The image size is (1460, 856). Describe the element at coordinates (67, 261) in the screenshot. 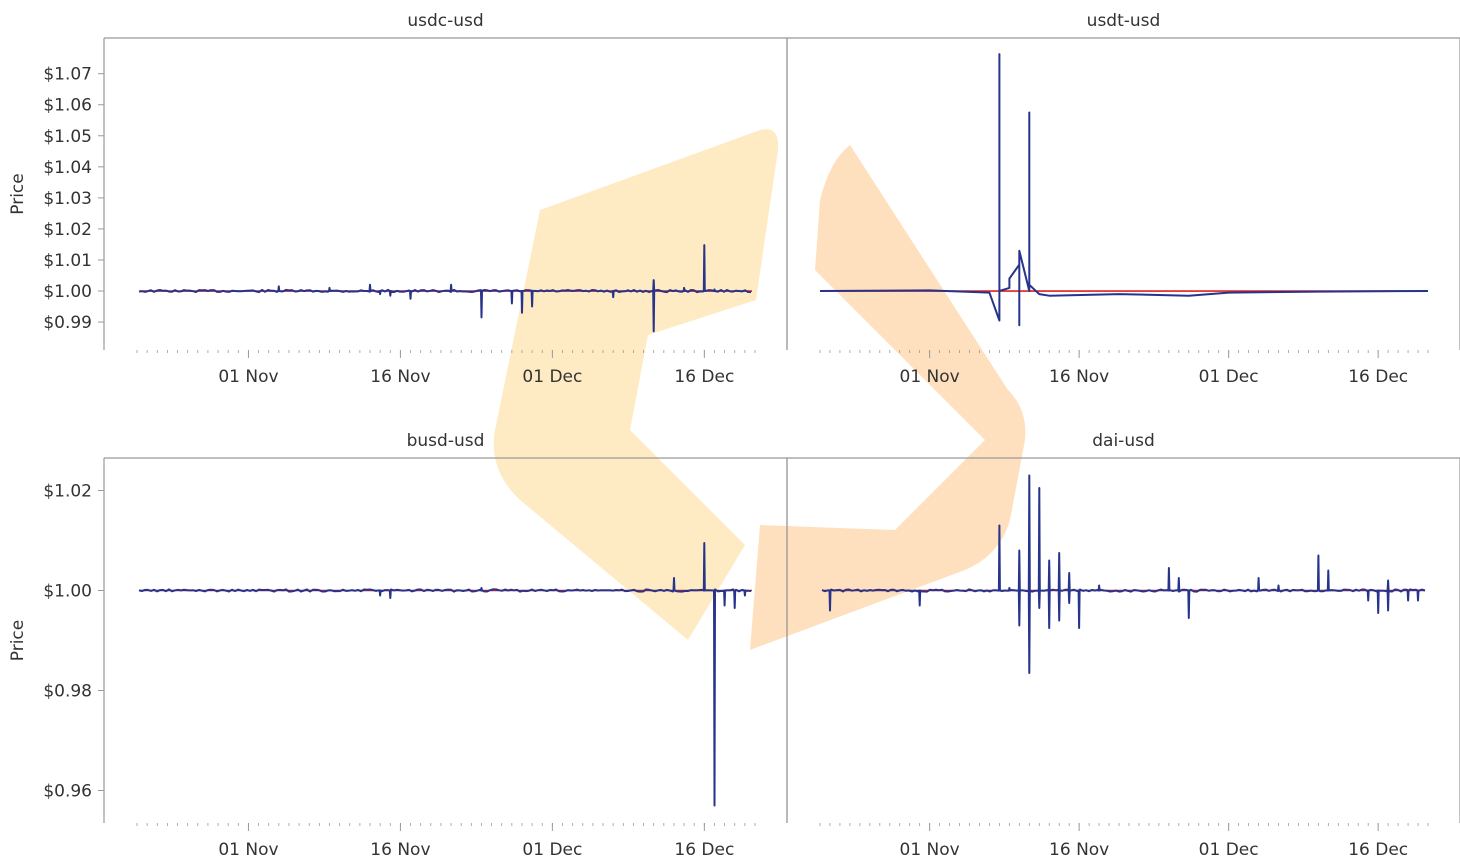

I see `y-tick-label: $1.01` at that location.